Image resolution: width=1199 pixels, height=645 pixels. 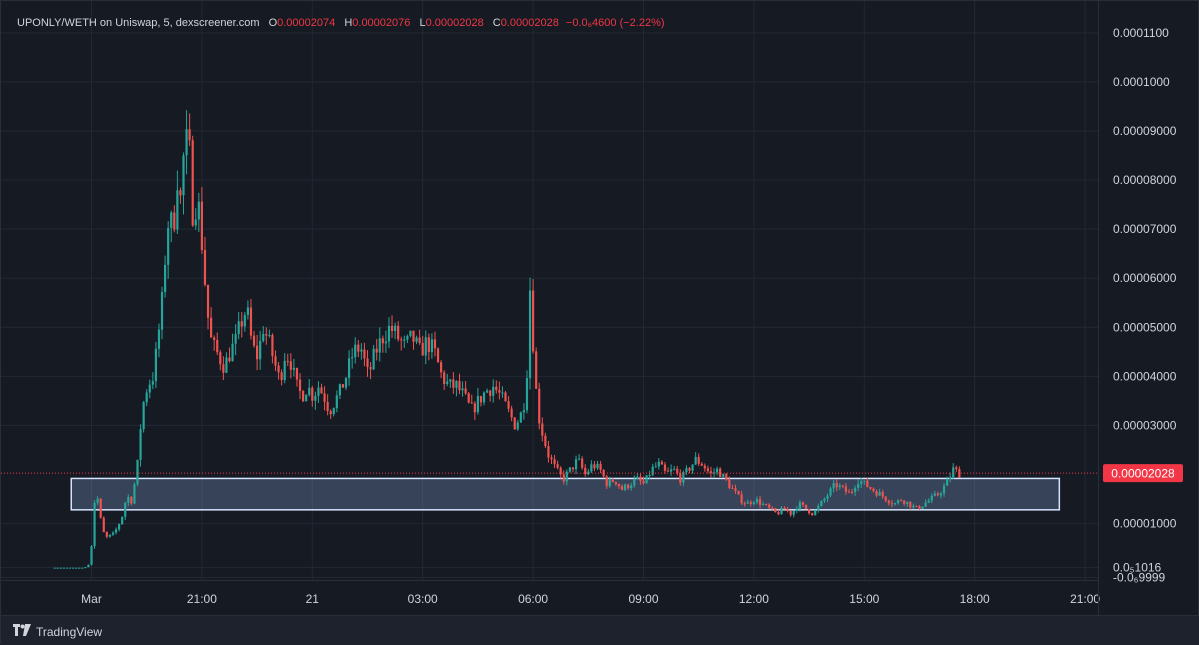 What do you see at coordinates (864, 599) in the screenshot?
I see `time-tick-label: 15:00` at bounding box center [864, 599].